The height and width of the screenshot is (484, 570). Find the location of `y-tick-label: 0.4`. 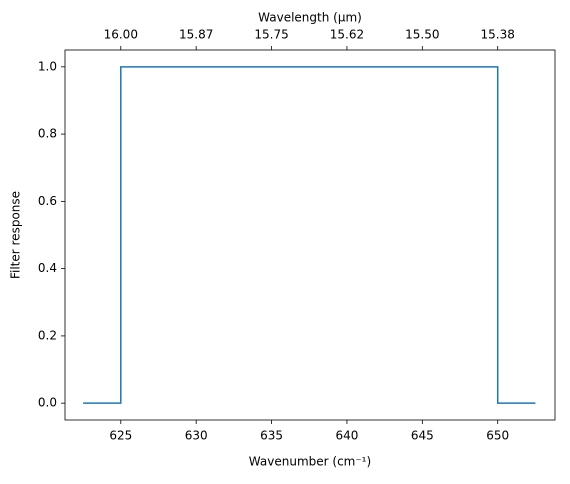

y-tick-label: 0.4 is located at coordinates (47, 268).